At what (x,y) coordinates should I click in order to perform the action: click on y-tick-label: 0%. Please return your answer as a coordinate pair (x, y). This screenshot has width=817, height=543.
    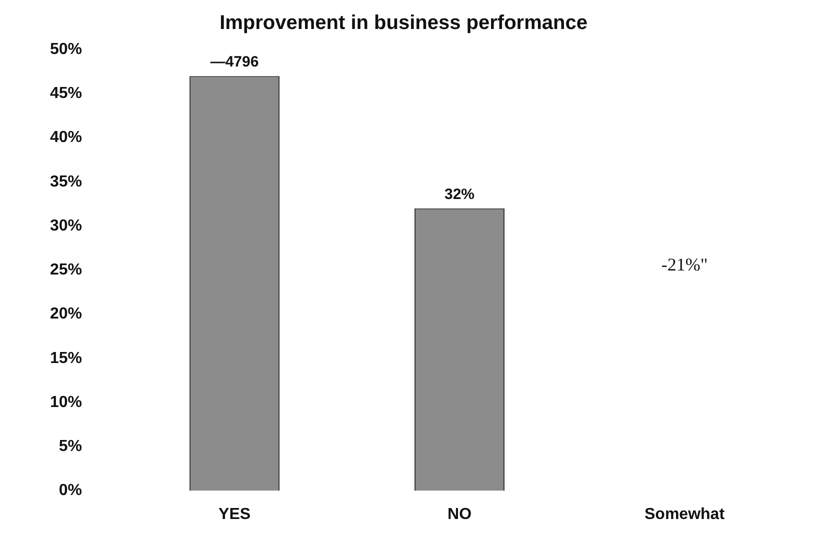
    Looking at the image, I should click on (70, 491).